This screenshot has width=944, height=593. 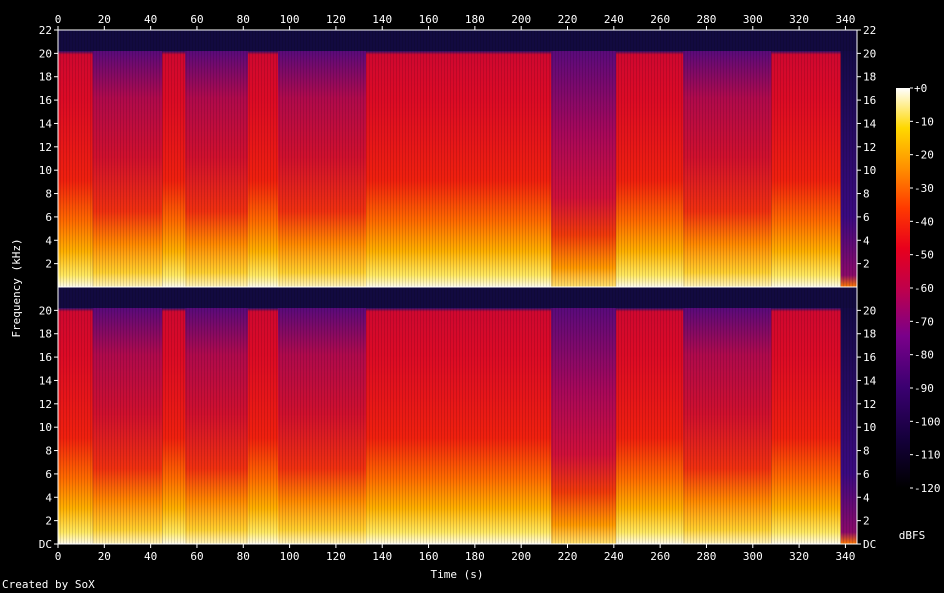 I want to click on colorbar-tick-label: -30, so click(x=924, y=188).